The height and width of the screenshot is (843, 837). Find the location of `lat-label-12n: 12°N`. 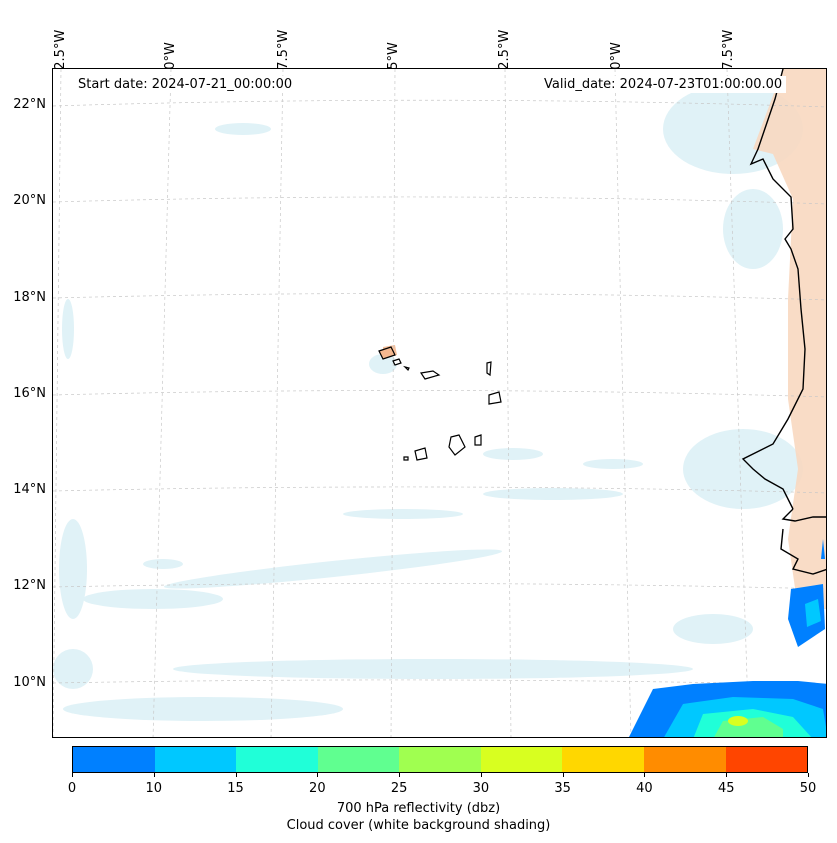

lat-label-12n: 12°N is located at coordinates (29, 585).